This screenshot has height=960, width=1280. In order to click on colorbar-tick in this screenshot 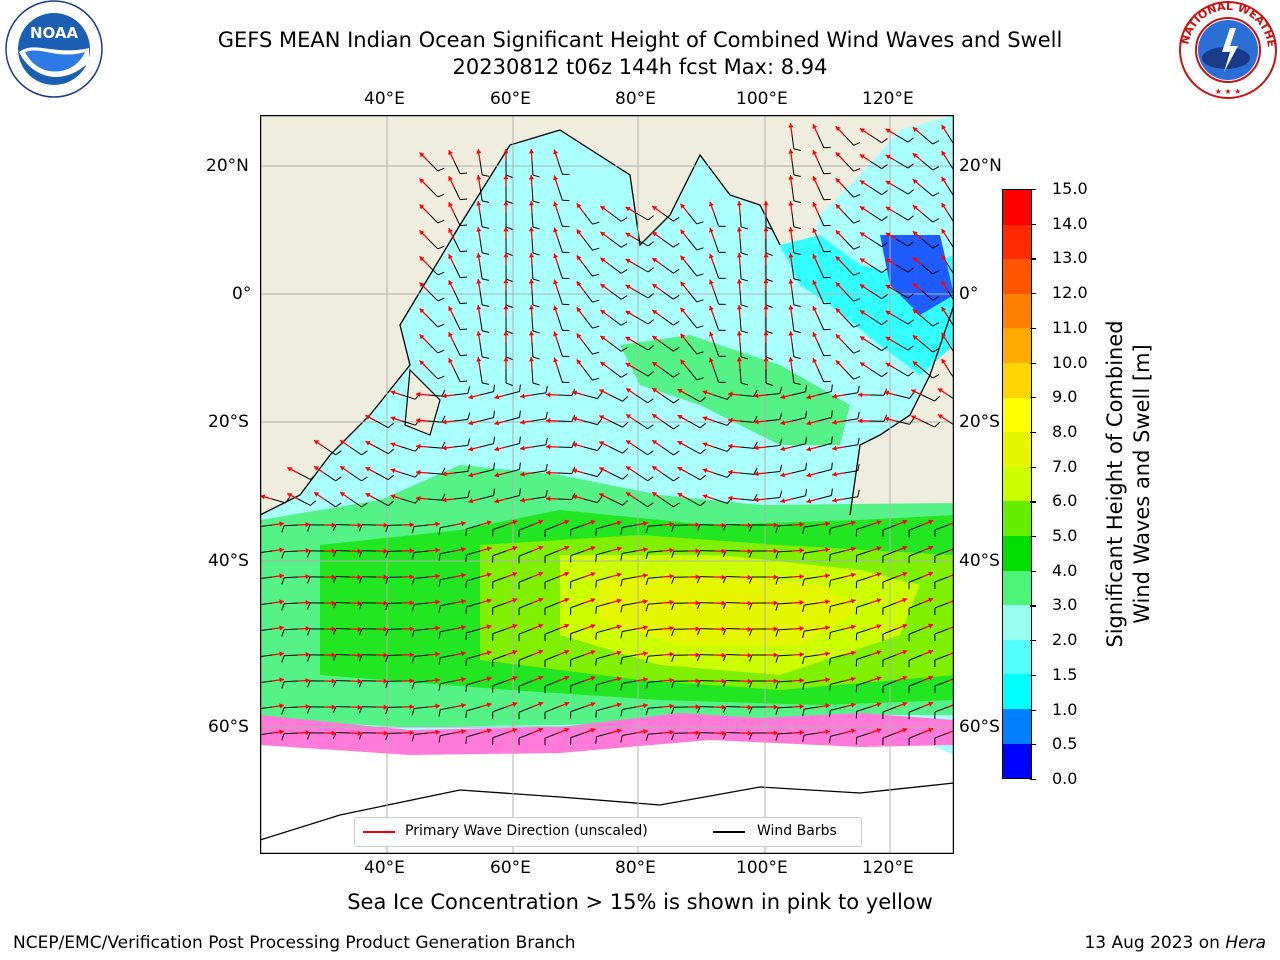, I will do `click(1033, 398)`.